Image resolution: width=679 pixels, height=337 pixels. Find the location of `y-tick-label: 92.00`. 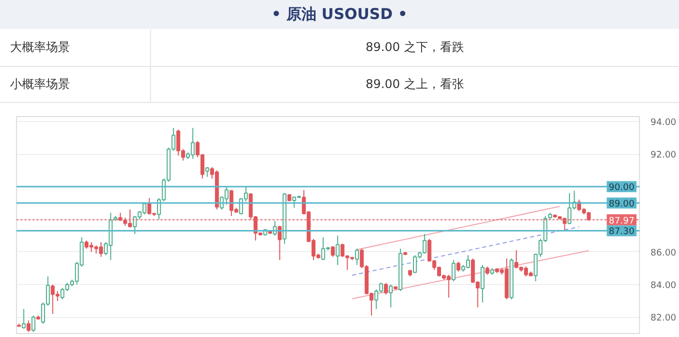

y-tick-label: 92.00 is located at coordinates (663, 155).